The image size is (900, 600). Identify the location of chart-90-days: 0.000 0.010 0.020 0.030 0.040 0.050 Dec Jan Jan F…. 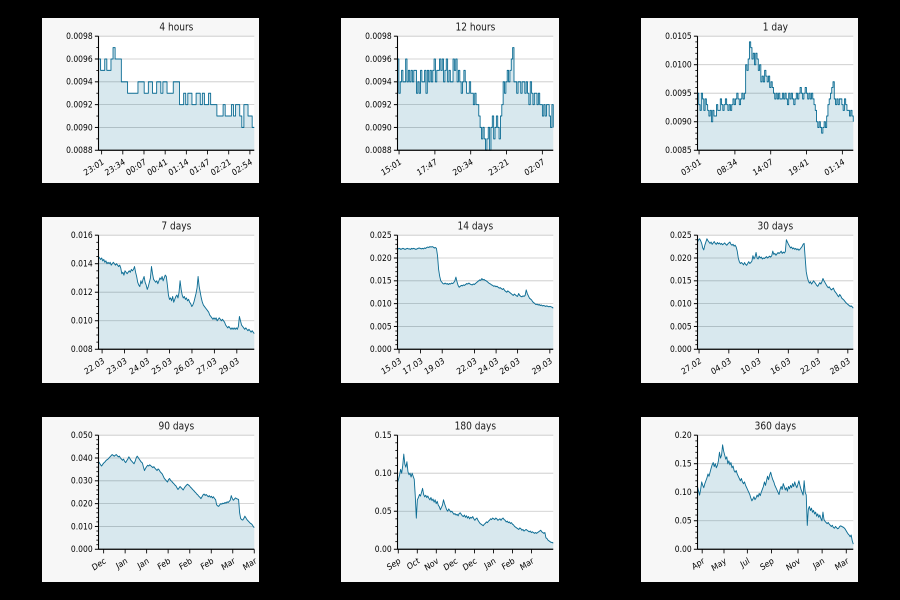
(165, 497).